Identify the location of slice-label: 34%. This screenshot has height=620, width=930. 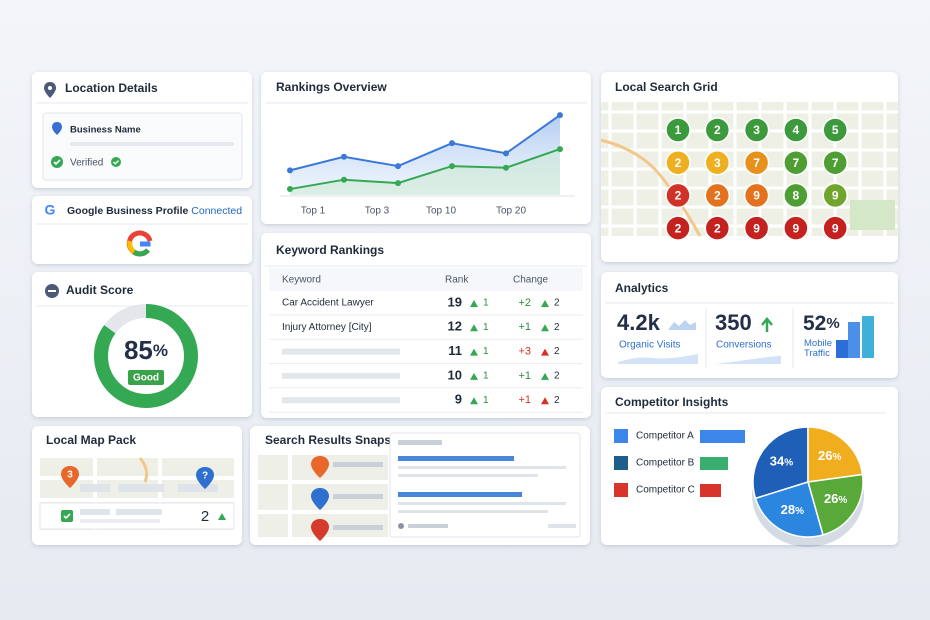
(781, 461).